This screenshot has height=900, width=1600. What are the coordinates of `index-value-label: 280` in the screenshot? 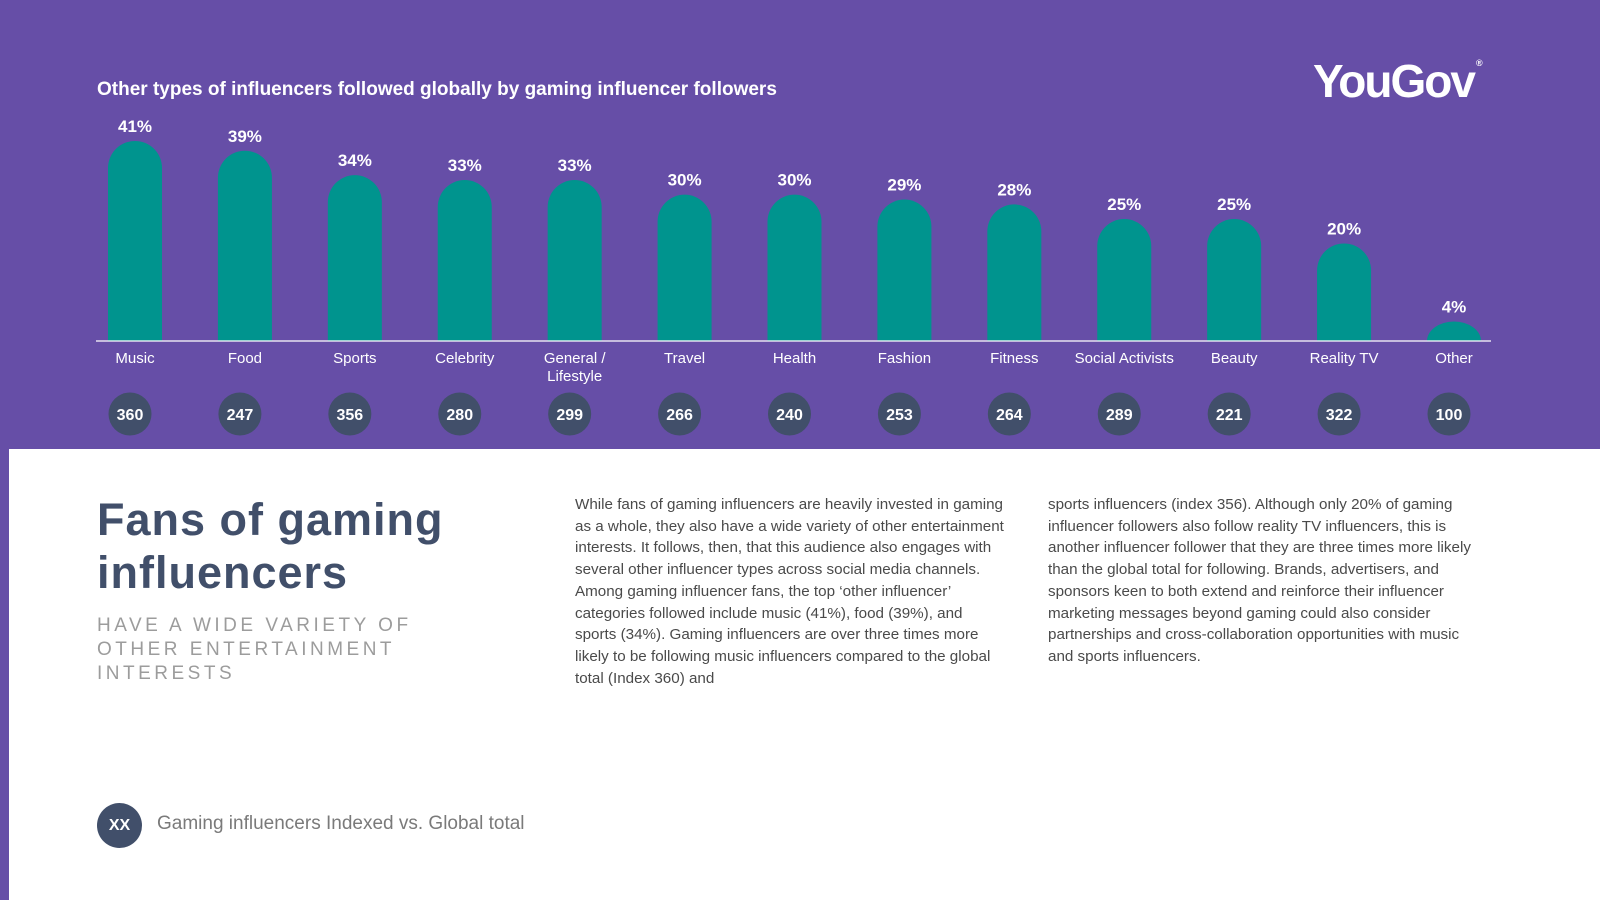 It's located at (459, 415).